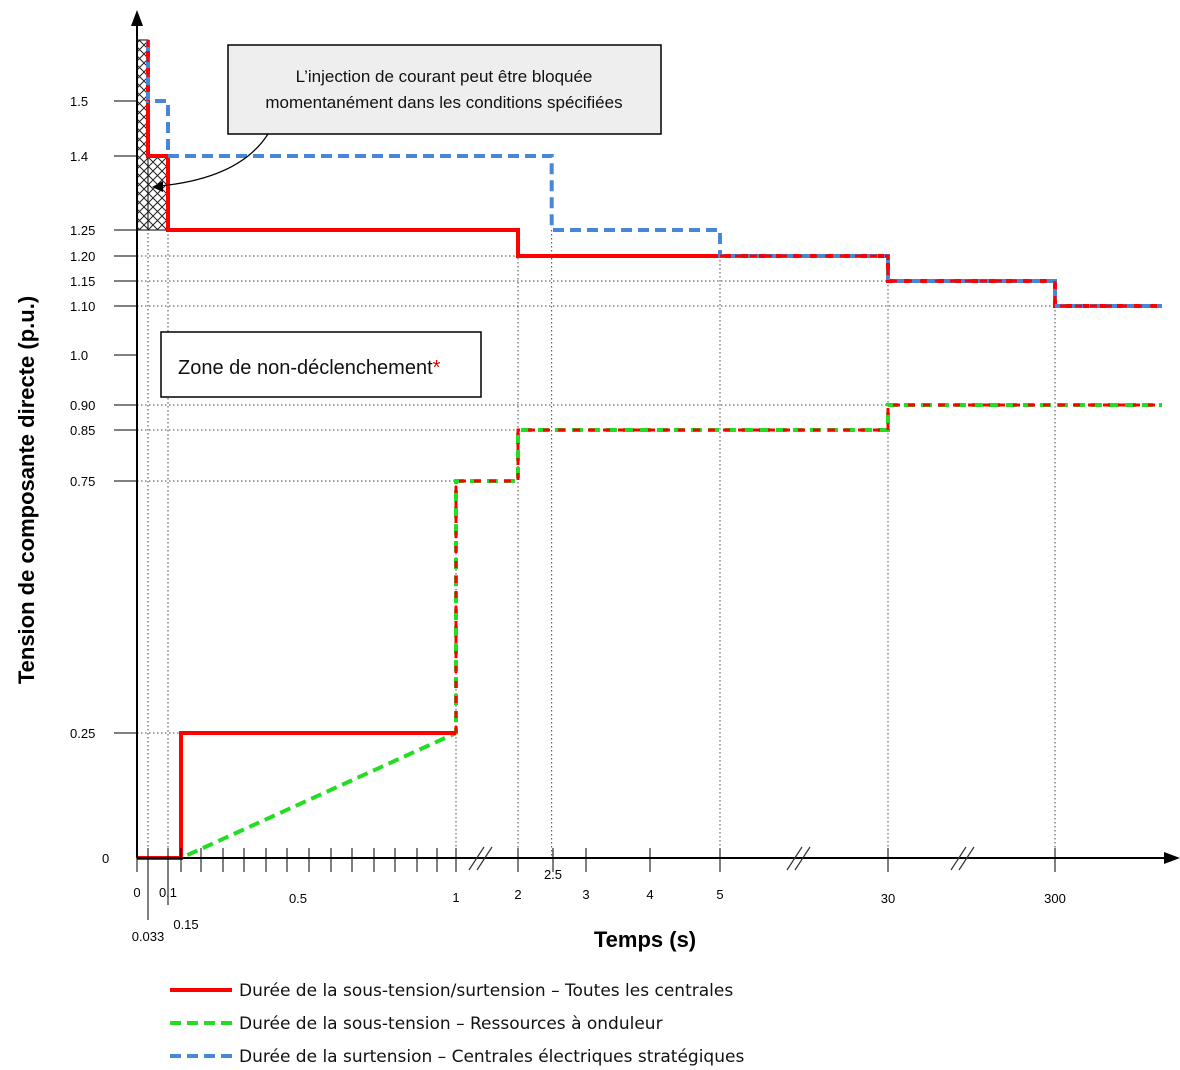 This screenshot has height=1070, width=1180. I want to click on x-tick-label: 0.5, so click(298, 898).